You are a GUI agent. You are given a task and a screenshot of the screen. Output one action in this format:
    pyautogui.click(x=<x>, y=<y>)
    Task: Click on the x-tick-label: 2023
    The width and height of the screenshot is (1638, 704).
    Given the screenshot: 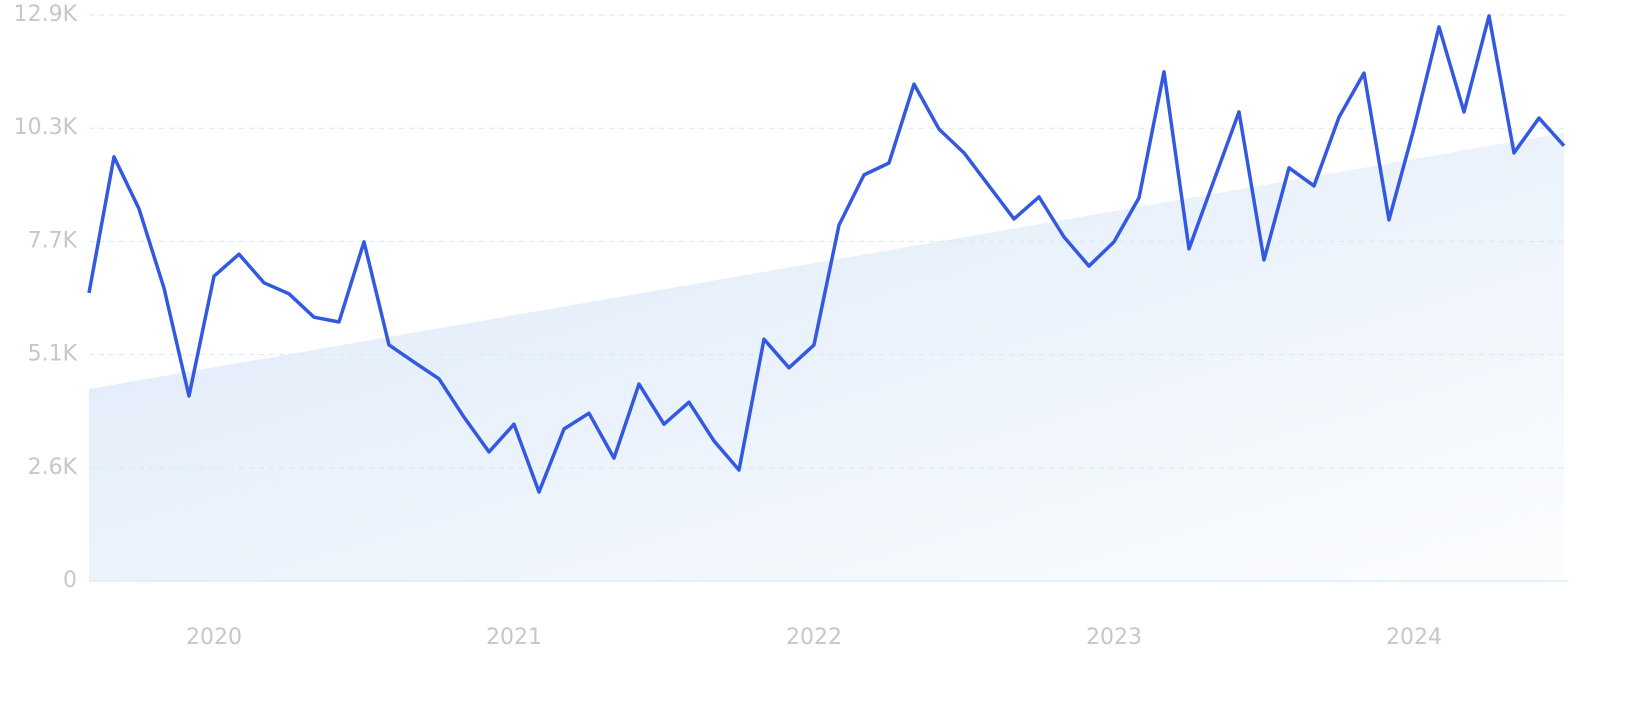 What is the action you would take?
    pyautogui.click(x=1114, y=637)
    